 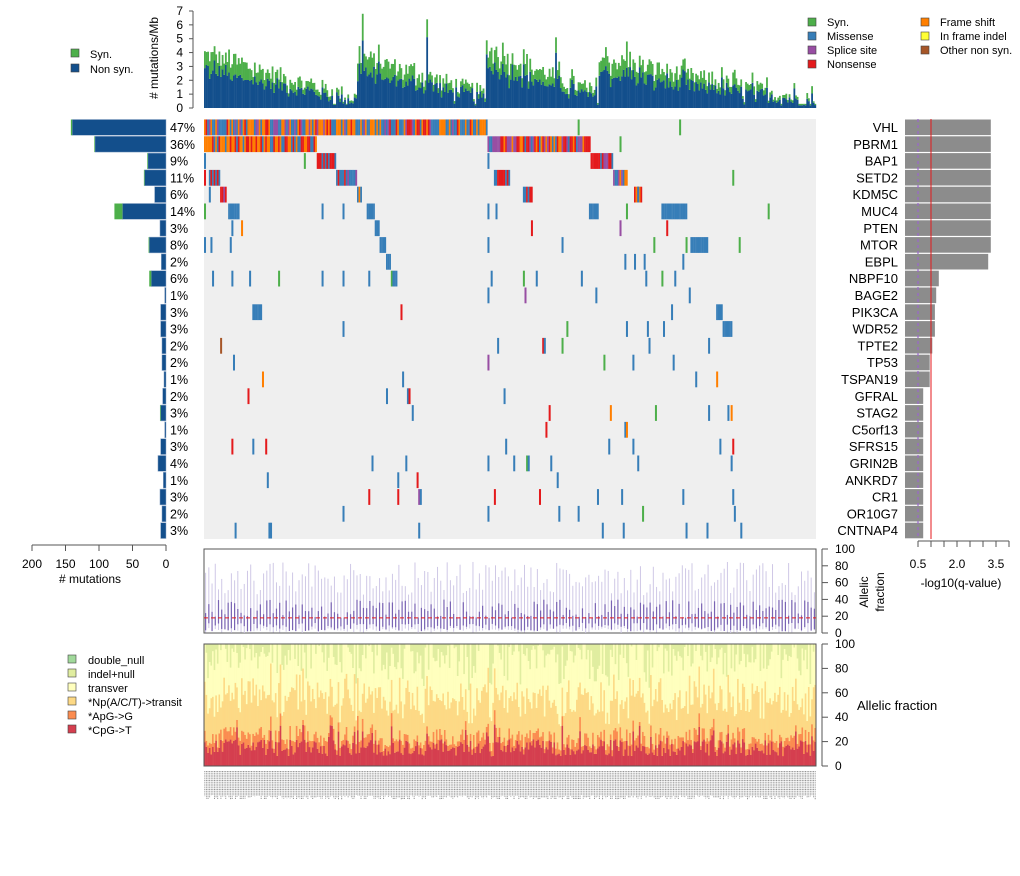 I want to click on q-value-bar, so click(x=917, y=362).